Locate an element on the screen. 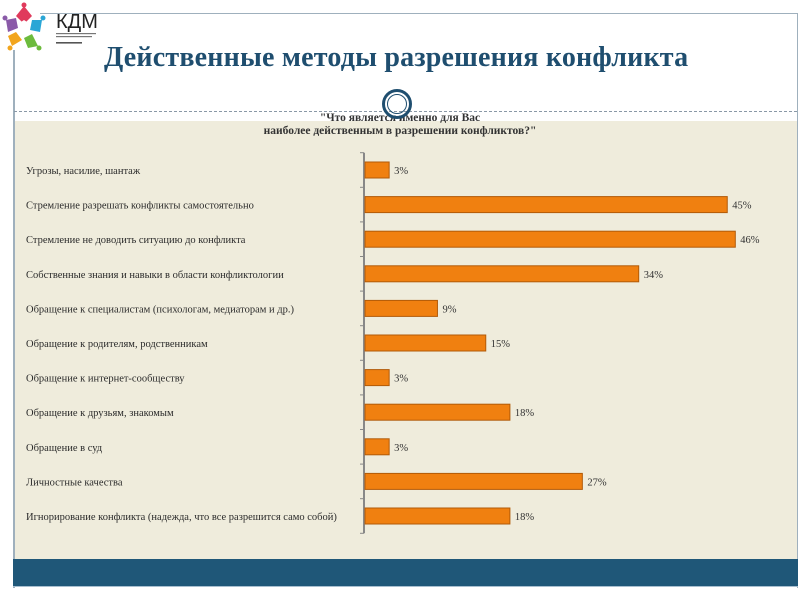  data-label: 27% is located at coordinates (597, 482).